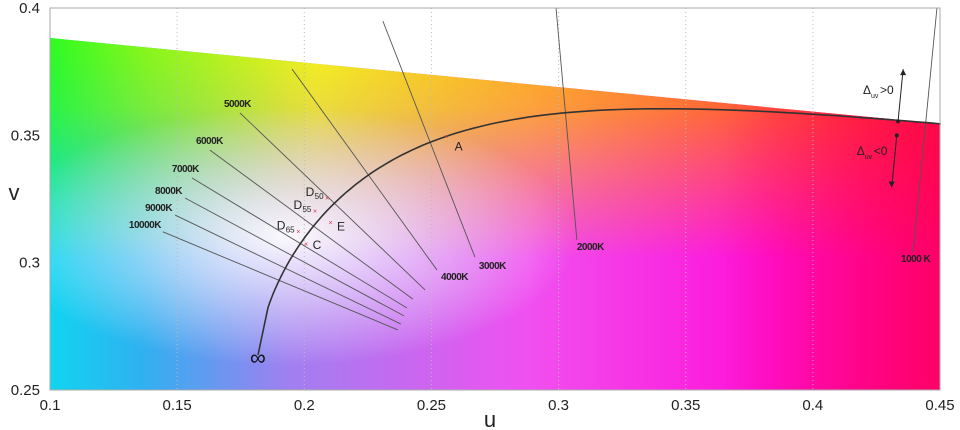 Image resolution: width=960 pixels, height=430 pixels. I want to click on x-tick-label: 0.3, so click(558, 405).